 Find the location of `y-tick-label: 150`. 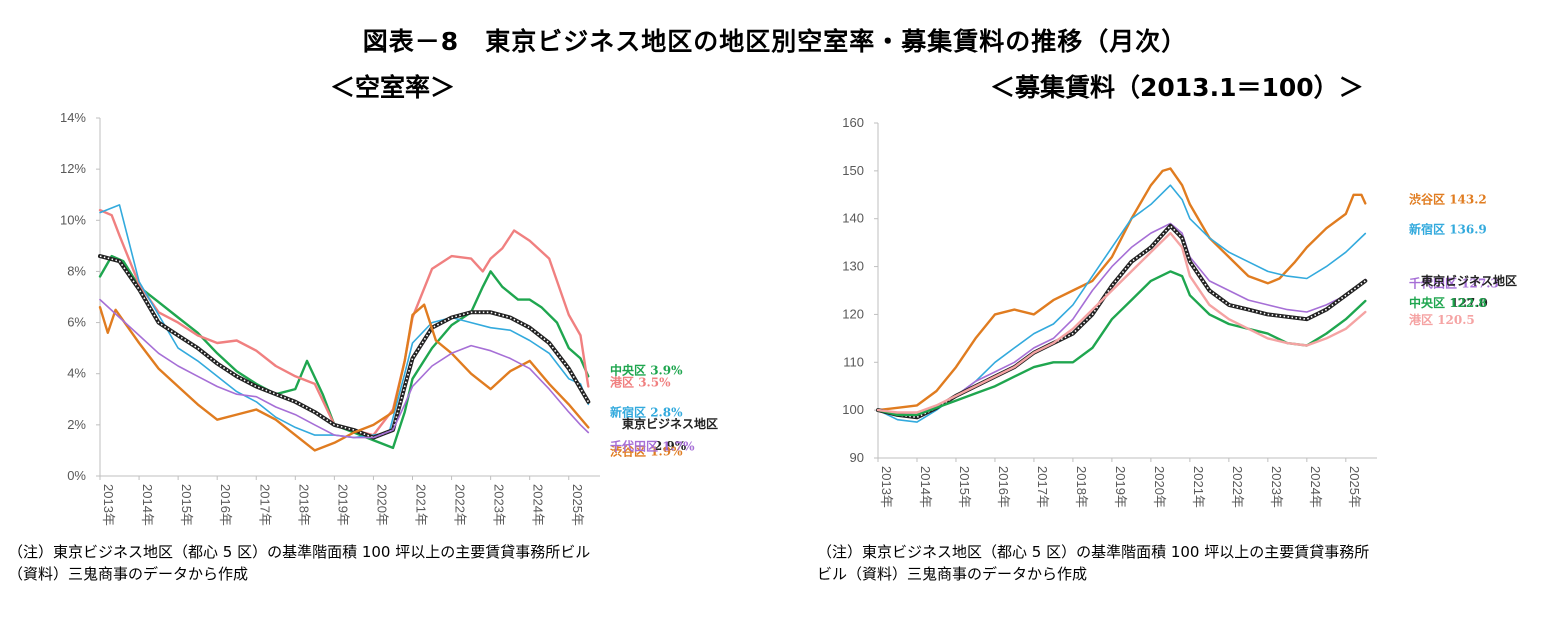

y-tick-label: 150 is located at coordinates (853, 170).